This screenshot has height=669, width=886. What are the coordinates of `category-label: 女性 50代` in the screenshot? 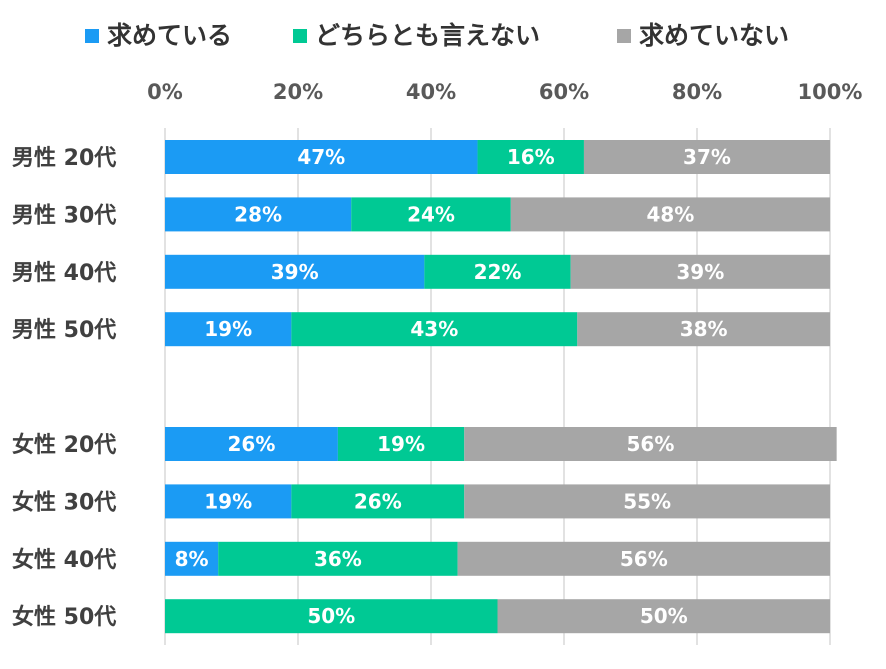 It's located at (64, 617).